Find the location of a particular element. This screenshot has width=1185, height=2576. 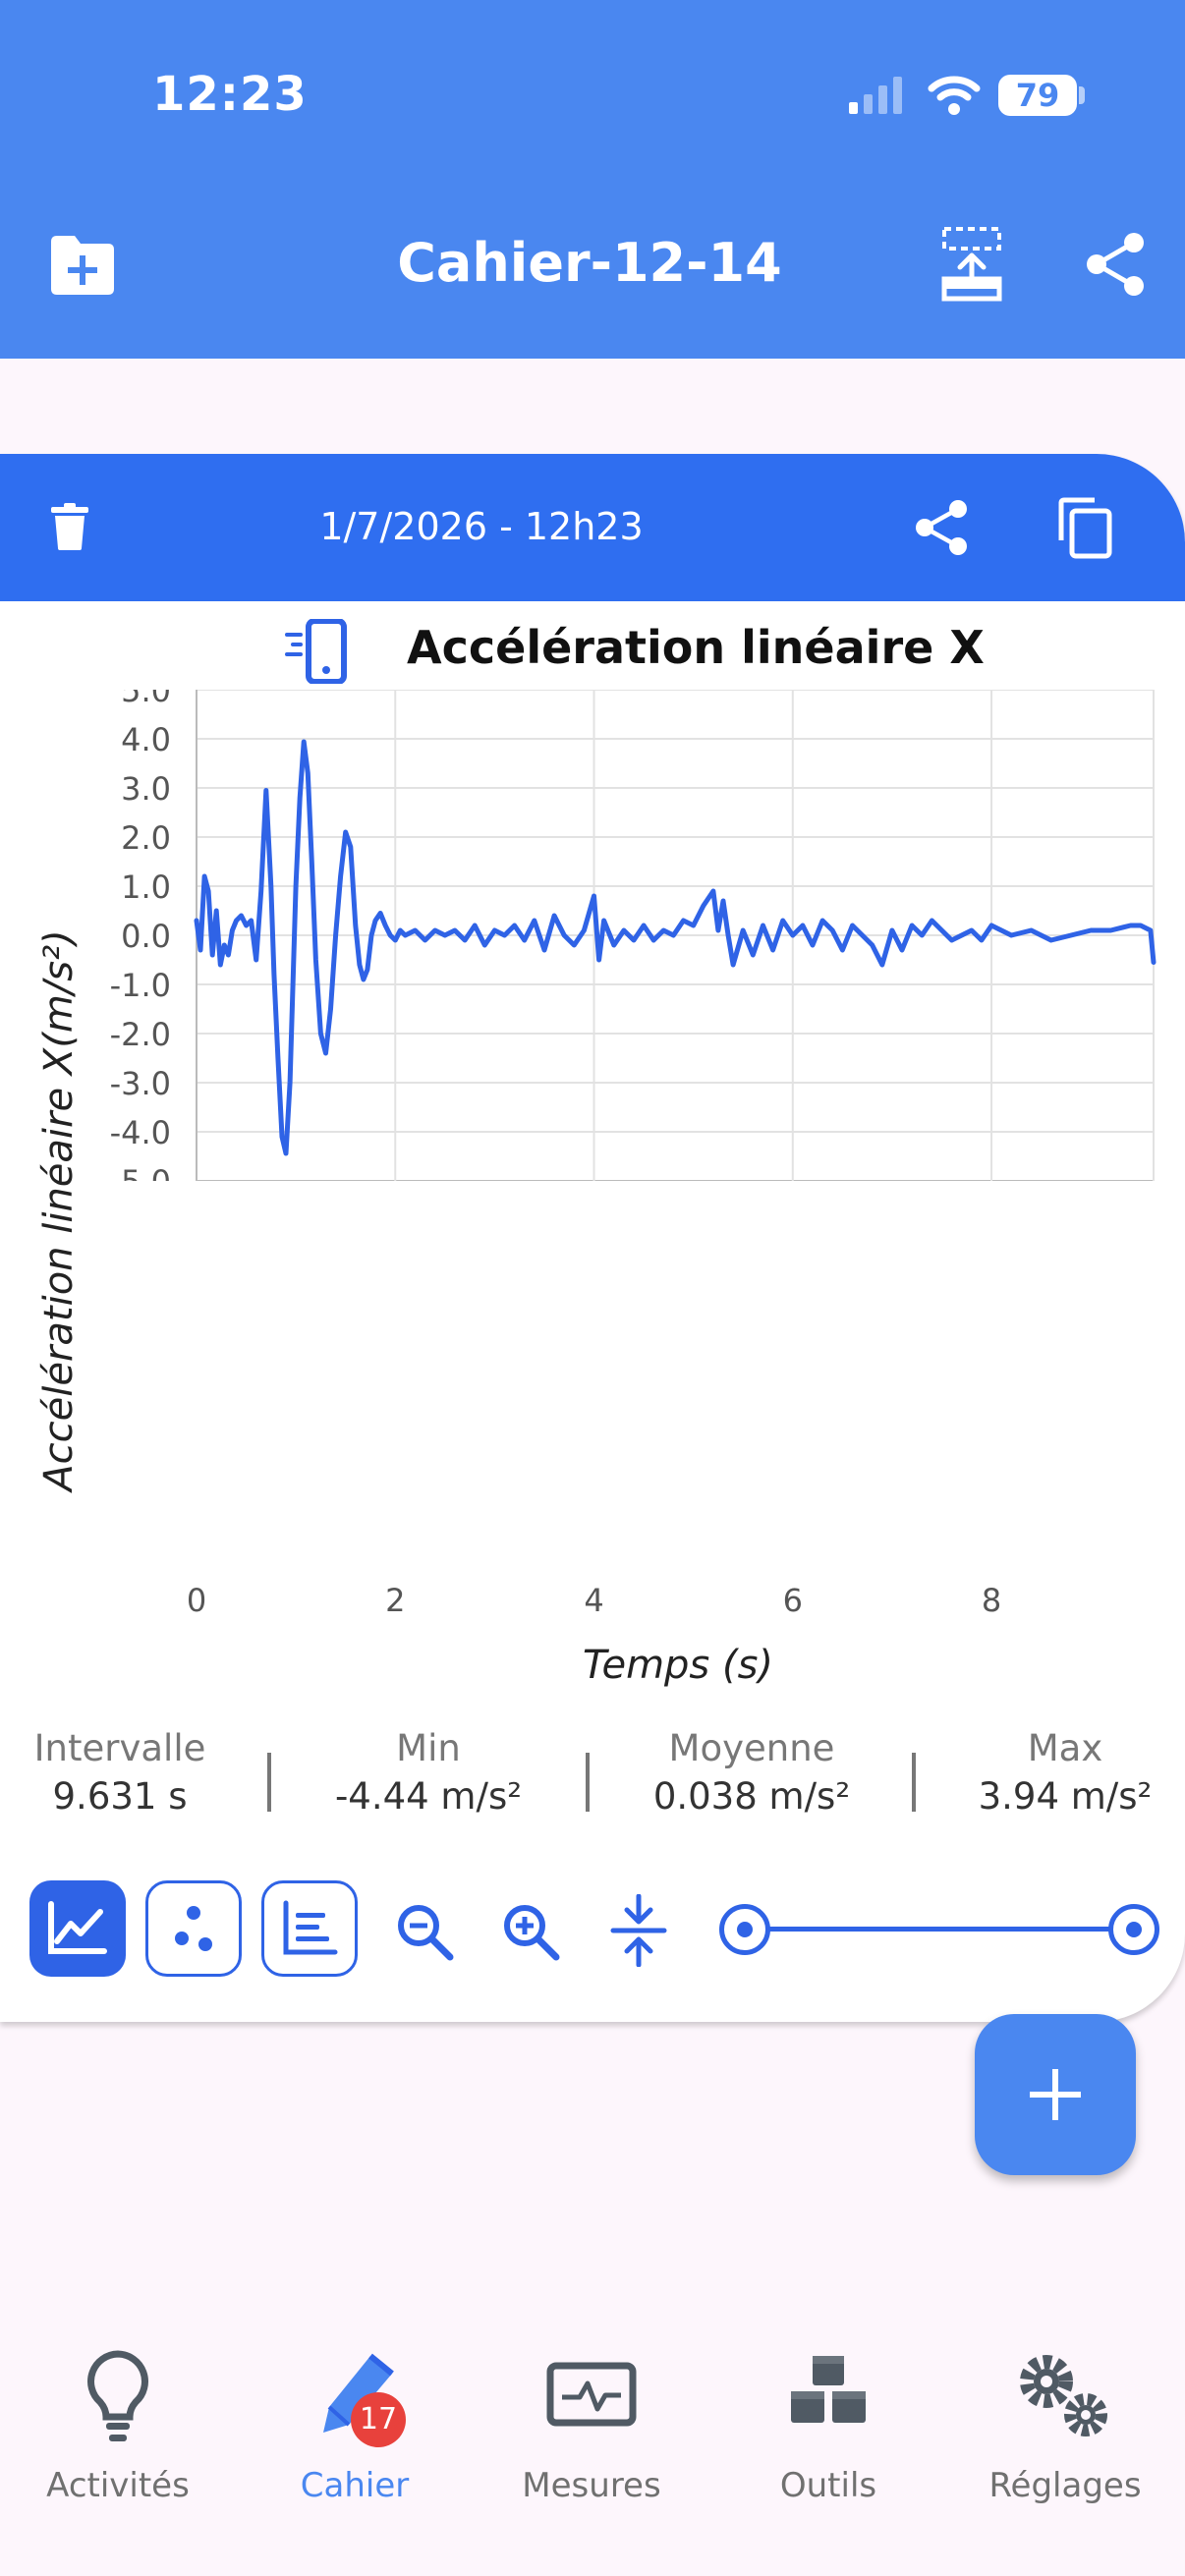

x-tick-label: 0 is located at coordinates (197, 1600).